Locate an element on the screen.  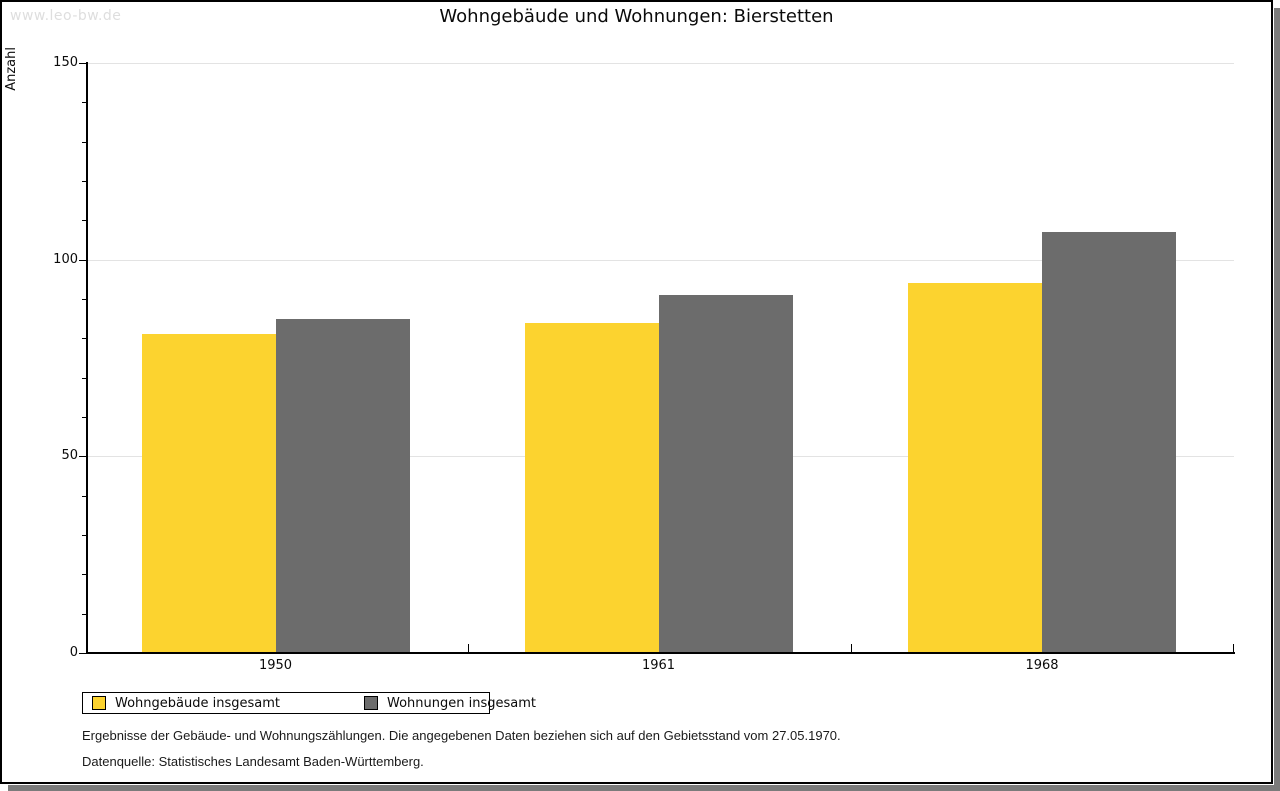
bar-1968-series1 is located at coordinates (1109, 442).